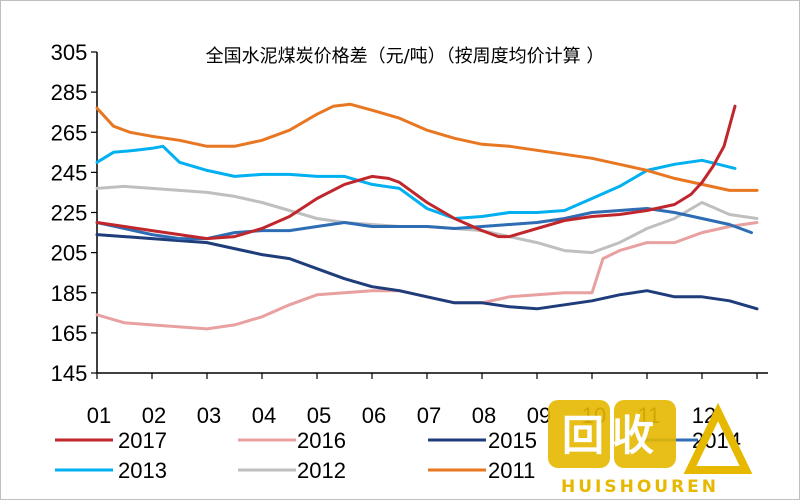 This screenshot has width=800, height=500. I want to click on y-tick-label: 205, so click(69, 253).